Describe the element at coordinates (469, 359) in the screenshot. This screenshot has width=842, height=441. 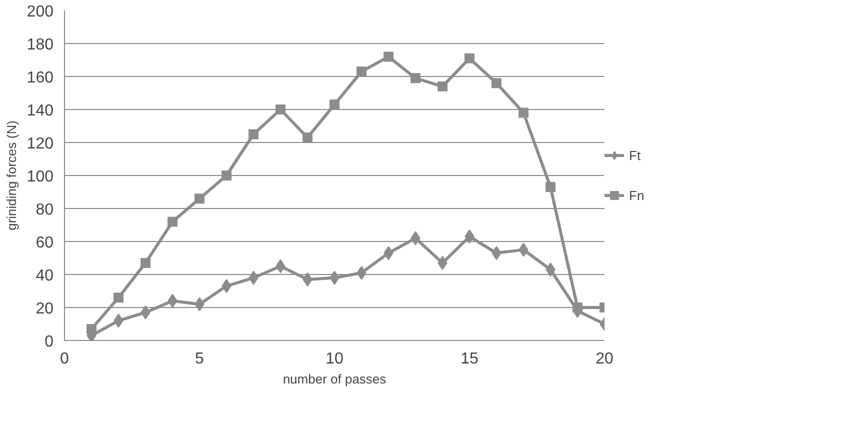
I see `x-tick-label: 15` at that location.